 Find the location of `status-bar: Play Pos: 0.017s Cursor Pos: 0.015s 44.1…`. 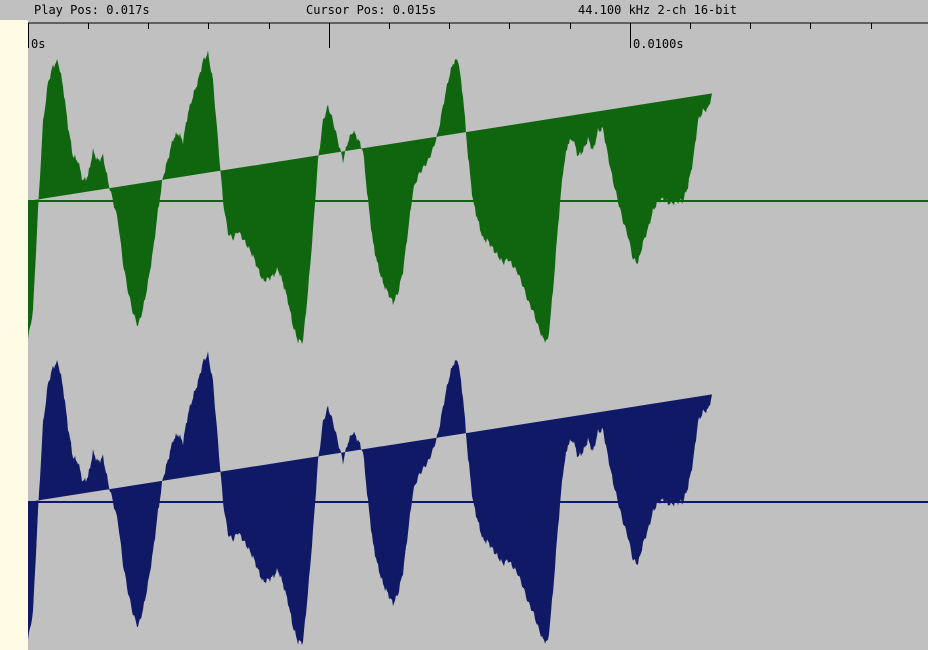

status-bar: Play Pos: 0.017s Cursor Pos: 0.015s 44.1… is located at coordinates (464, 10).